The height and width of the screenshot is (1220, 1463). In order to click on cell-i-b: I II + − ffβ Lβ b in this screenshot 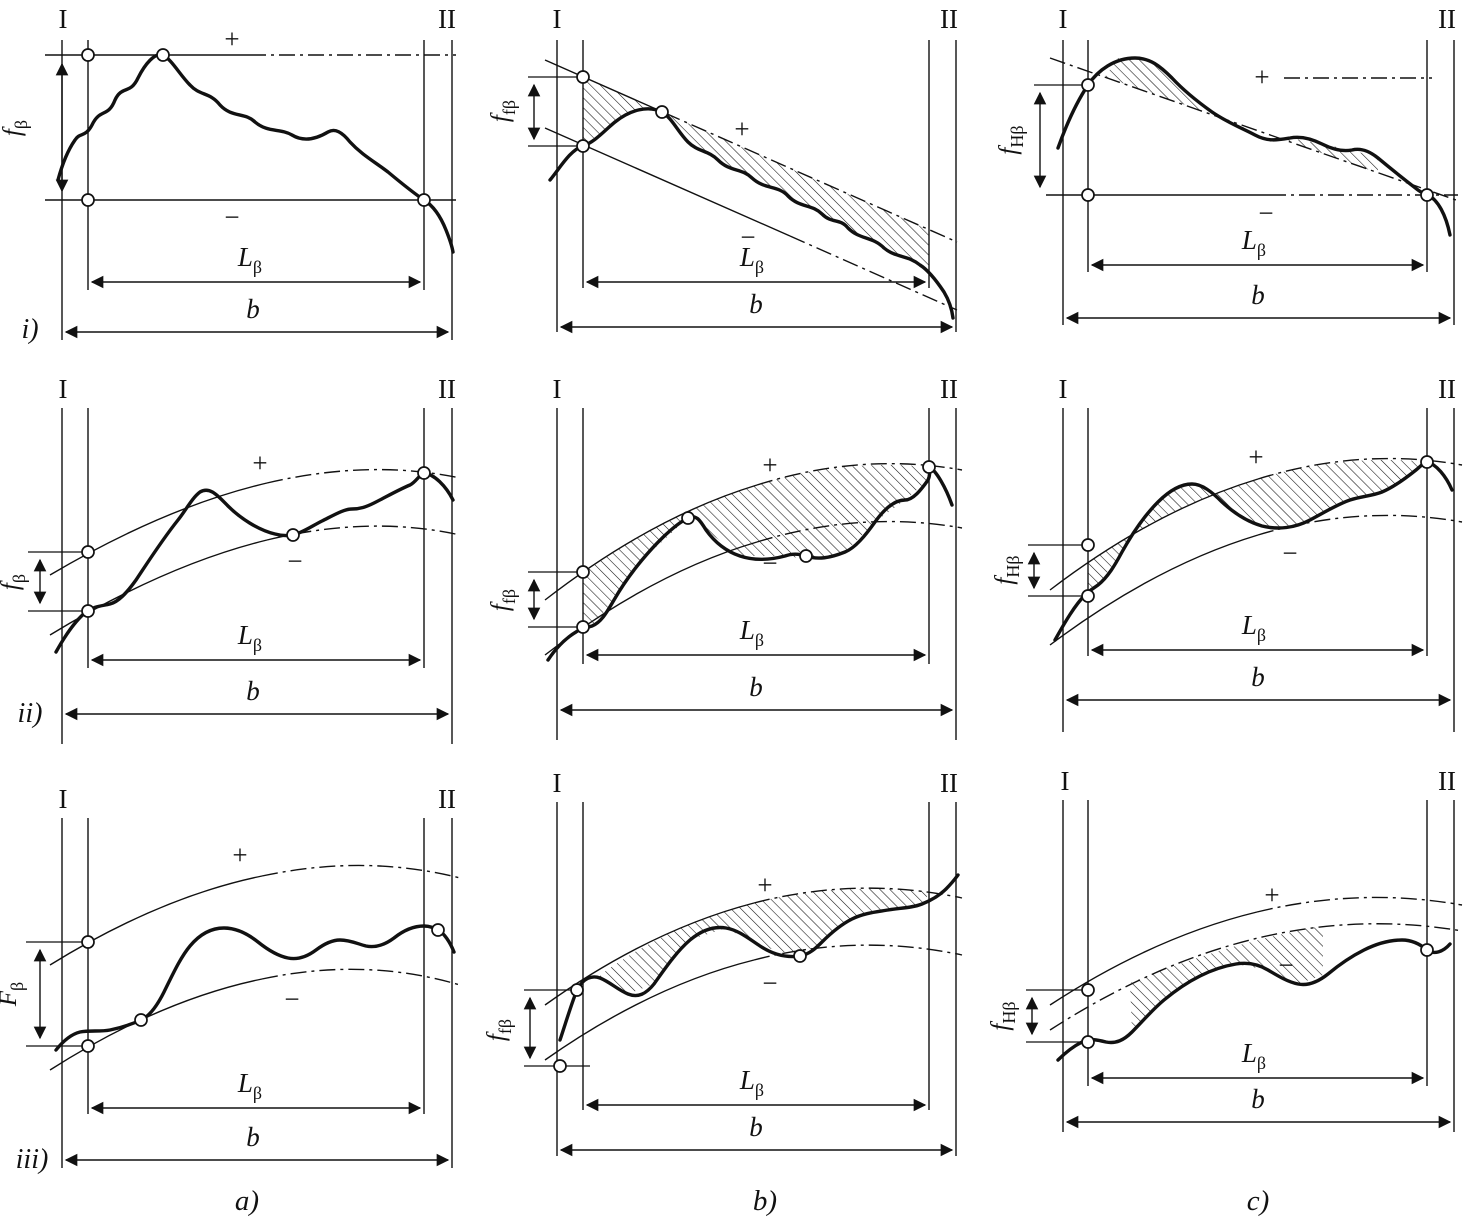, I will do `click(722, 169)`.